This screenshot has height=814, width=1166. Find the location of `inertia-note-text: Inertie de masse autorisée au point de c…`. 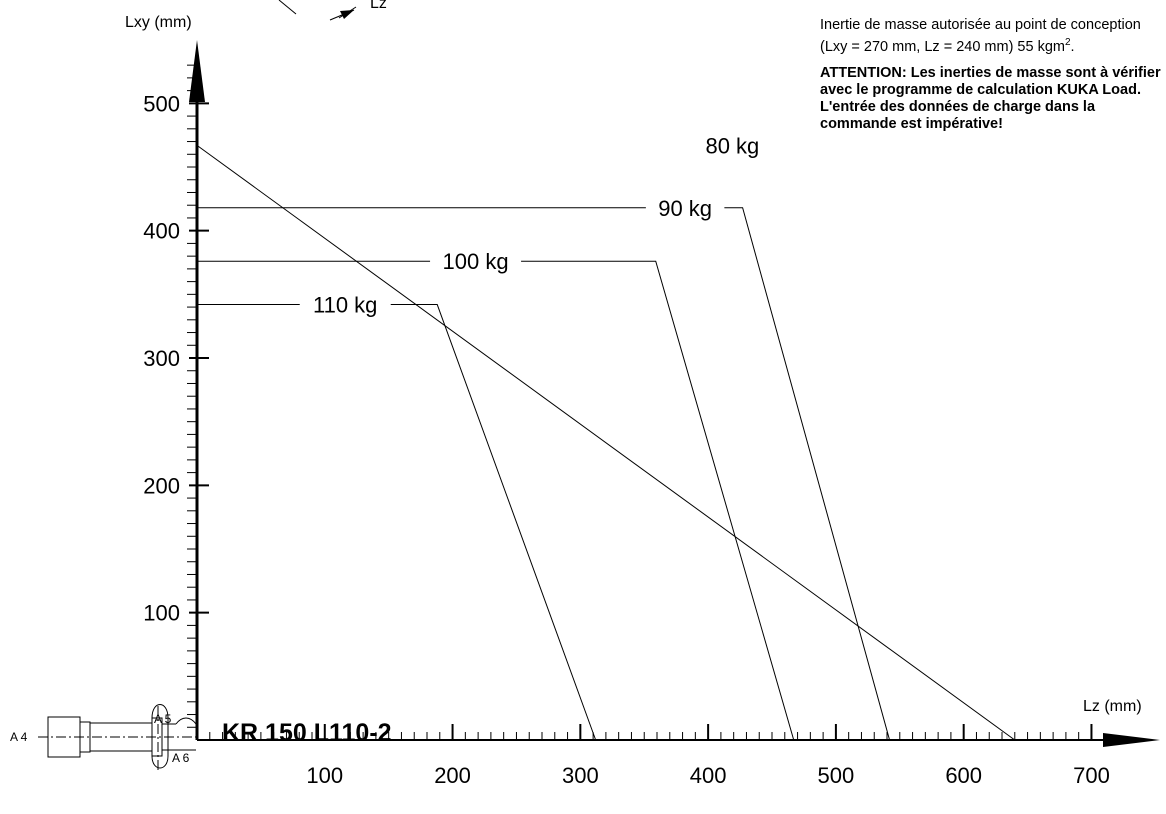

inertia-note-text: Inertie de masse autorisée au point de c… is located at coordinates (980, 36).